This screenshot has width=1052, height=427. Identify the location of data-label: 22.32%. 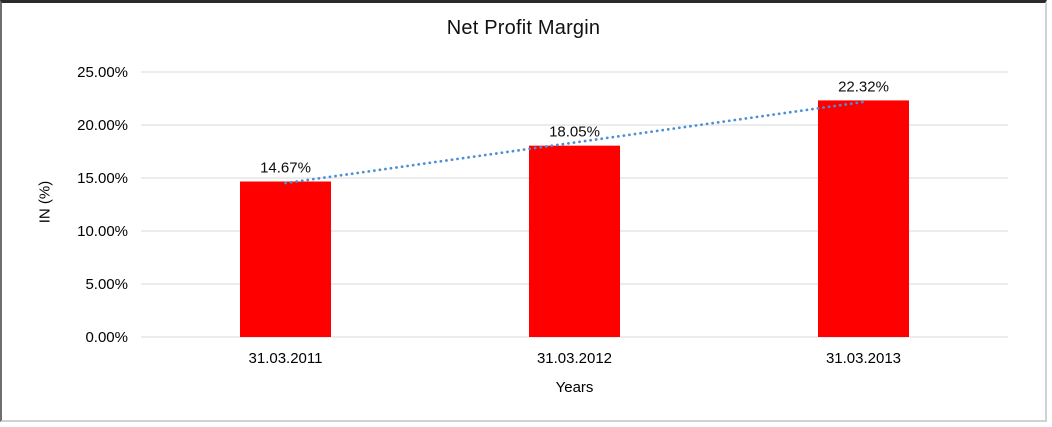
(863, 86).